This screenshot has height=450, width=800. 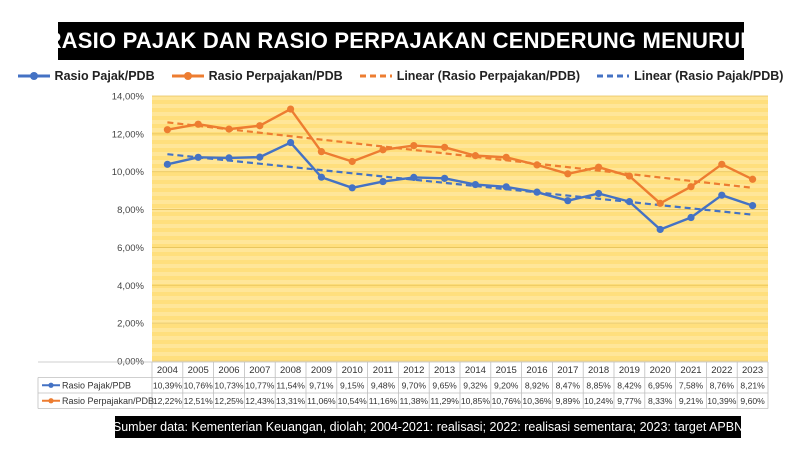 What do you see at coordinates (198, 370) in the screenshot?
I see `x-tick-label: 2005` at bounding box center [198, 370].